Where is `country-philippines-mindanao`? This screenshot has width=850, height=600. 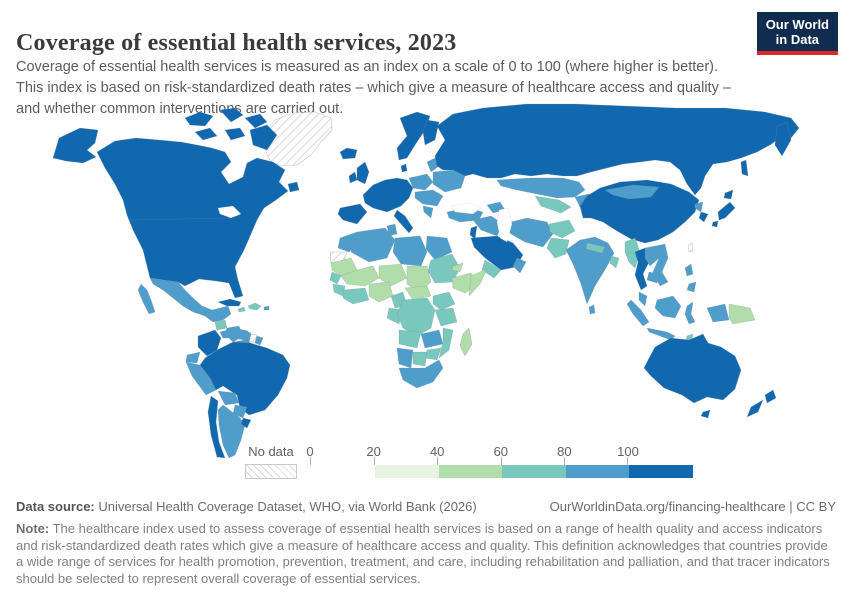
country-philippines-mindanao is located at coordinates (691, 287).